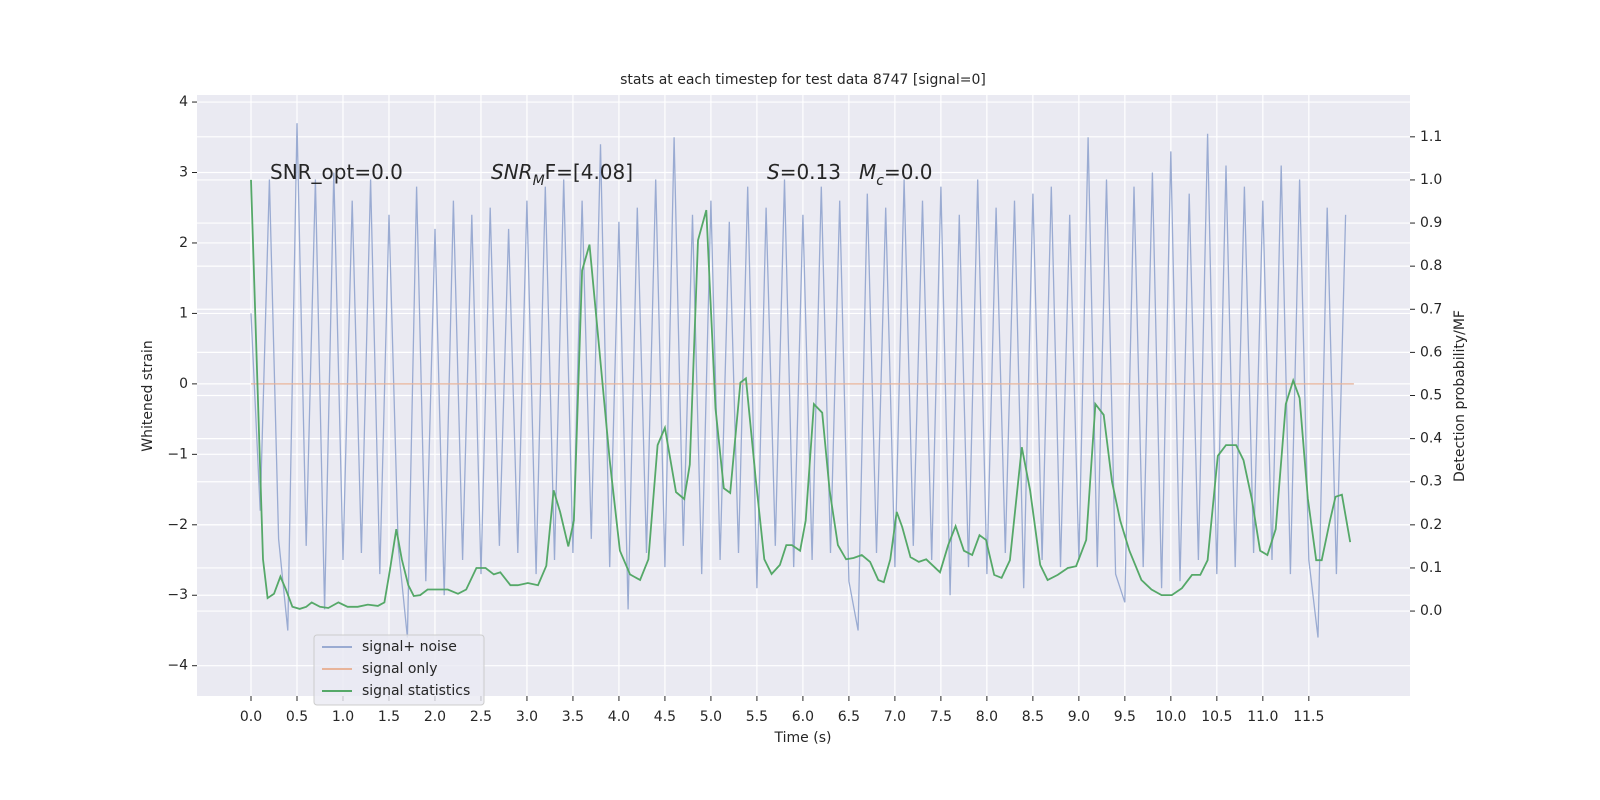  What do you see at coordinates (589, 172) in the screenshot?
I see `annotation-part: F=[4.08]` at bounding box center [589, 172].